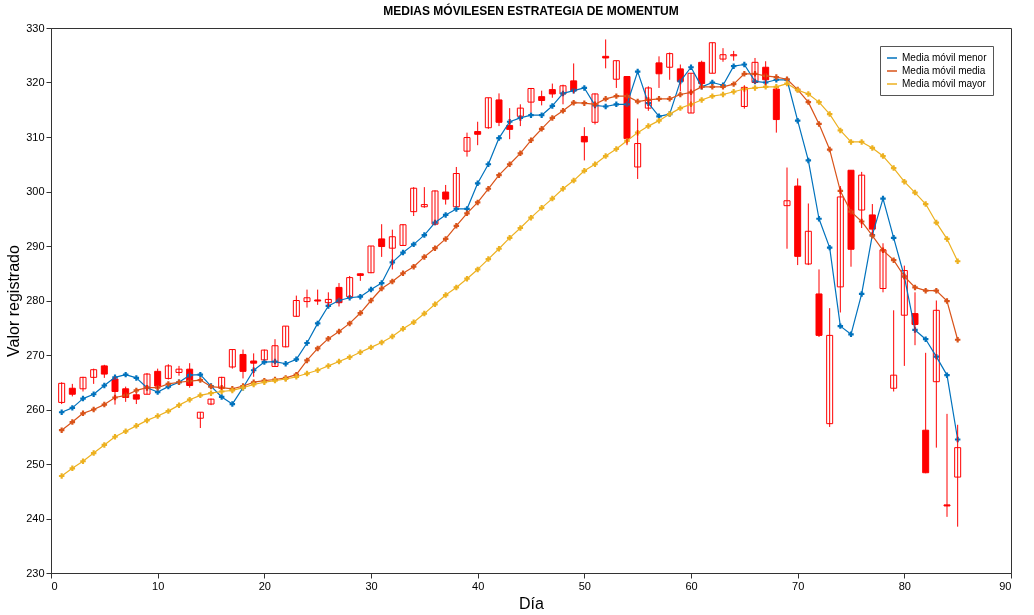  Describe the element at coordinates (158, 585) in the screenshot. I see `x-tick-label: 10` at that location.